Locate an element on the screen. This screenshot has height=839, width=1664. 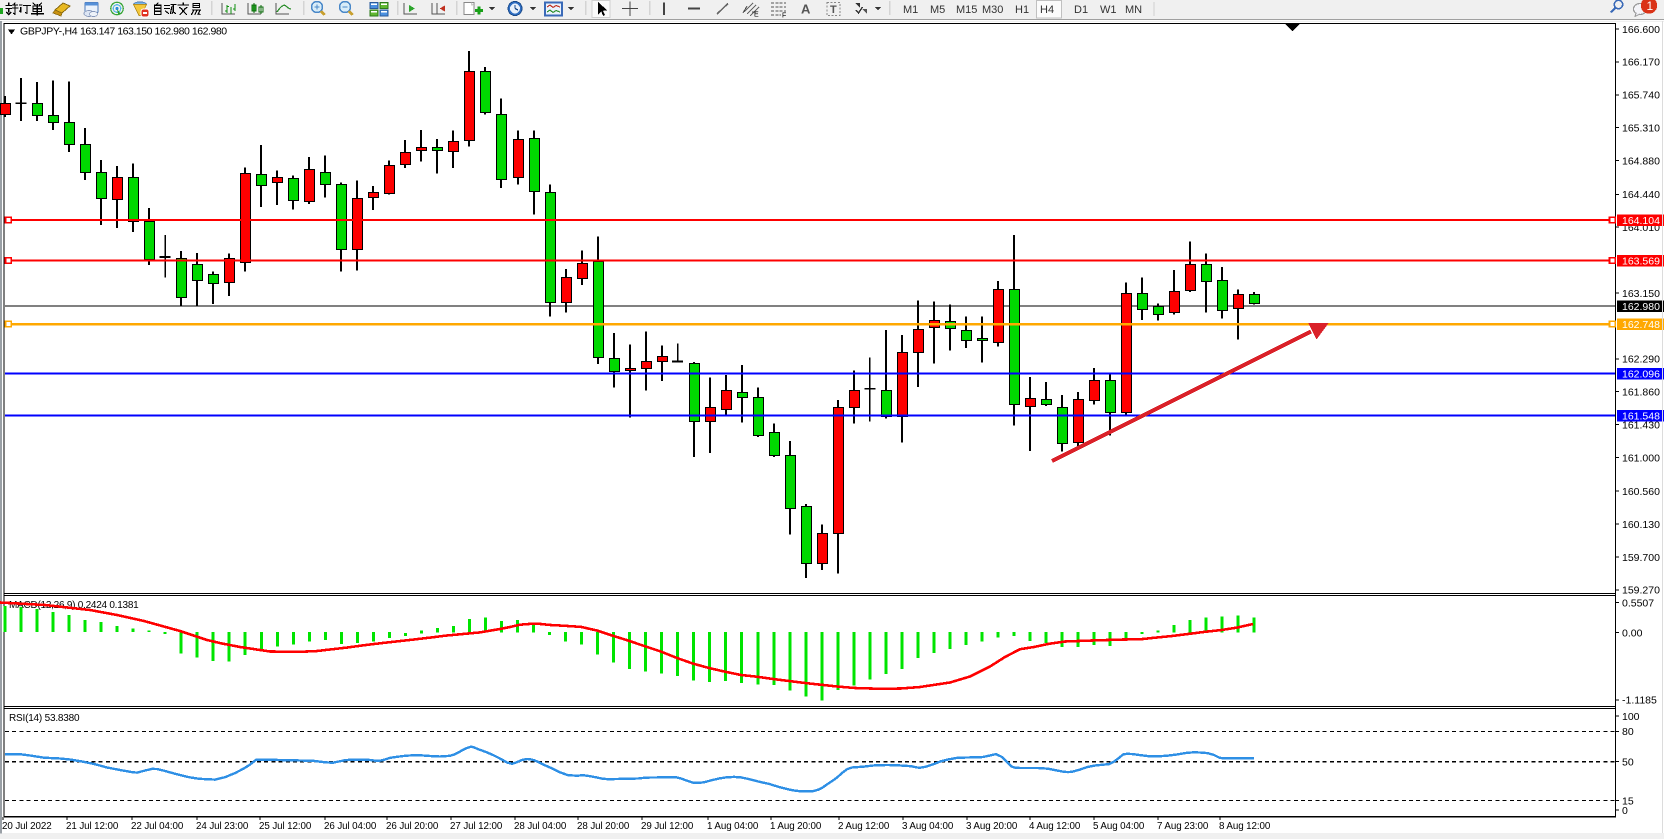
svg-text: 1 is located at coordinates (1650, 6).